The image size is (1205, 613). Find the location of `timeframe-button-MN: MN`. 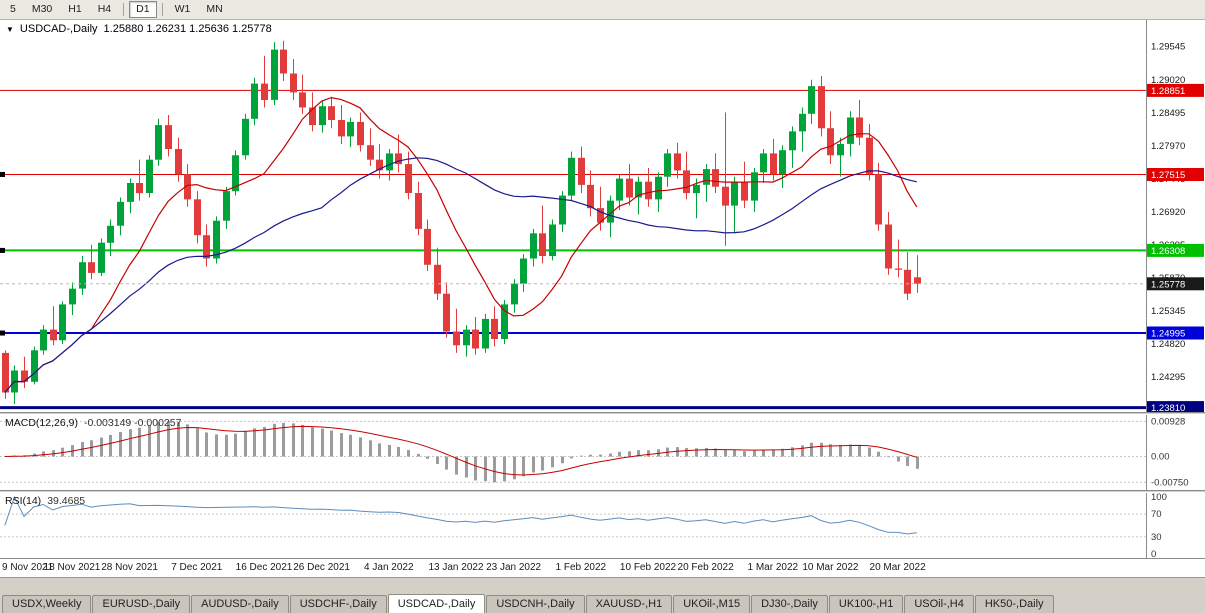

timeframe-button-MN: MN is located at coordinates (214, 9).